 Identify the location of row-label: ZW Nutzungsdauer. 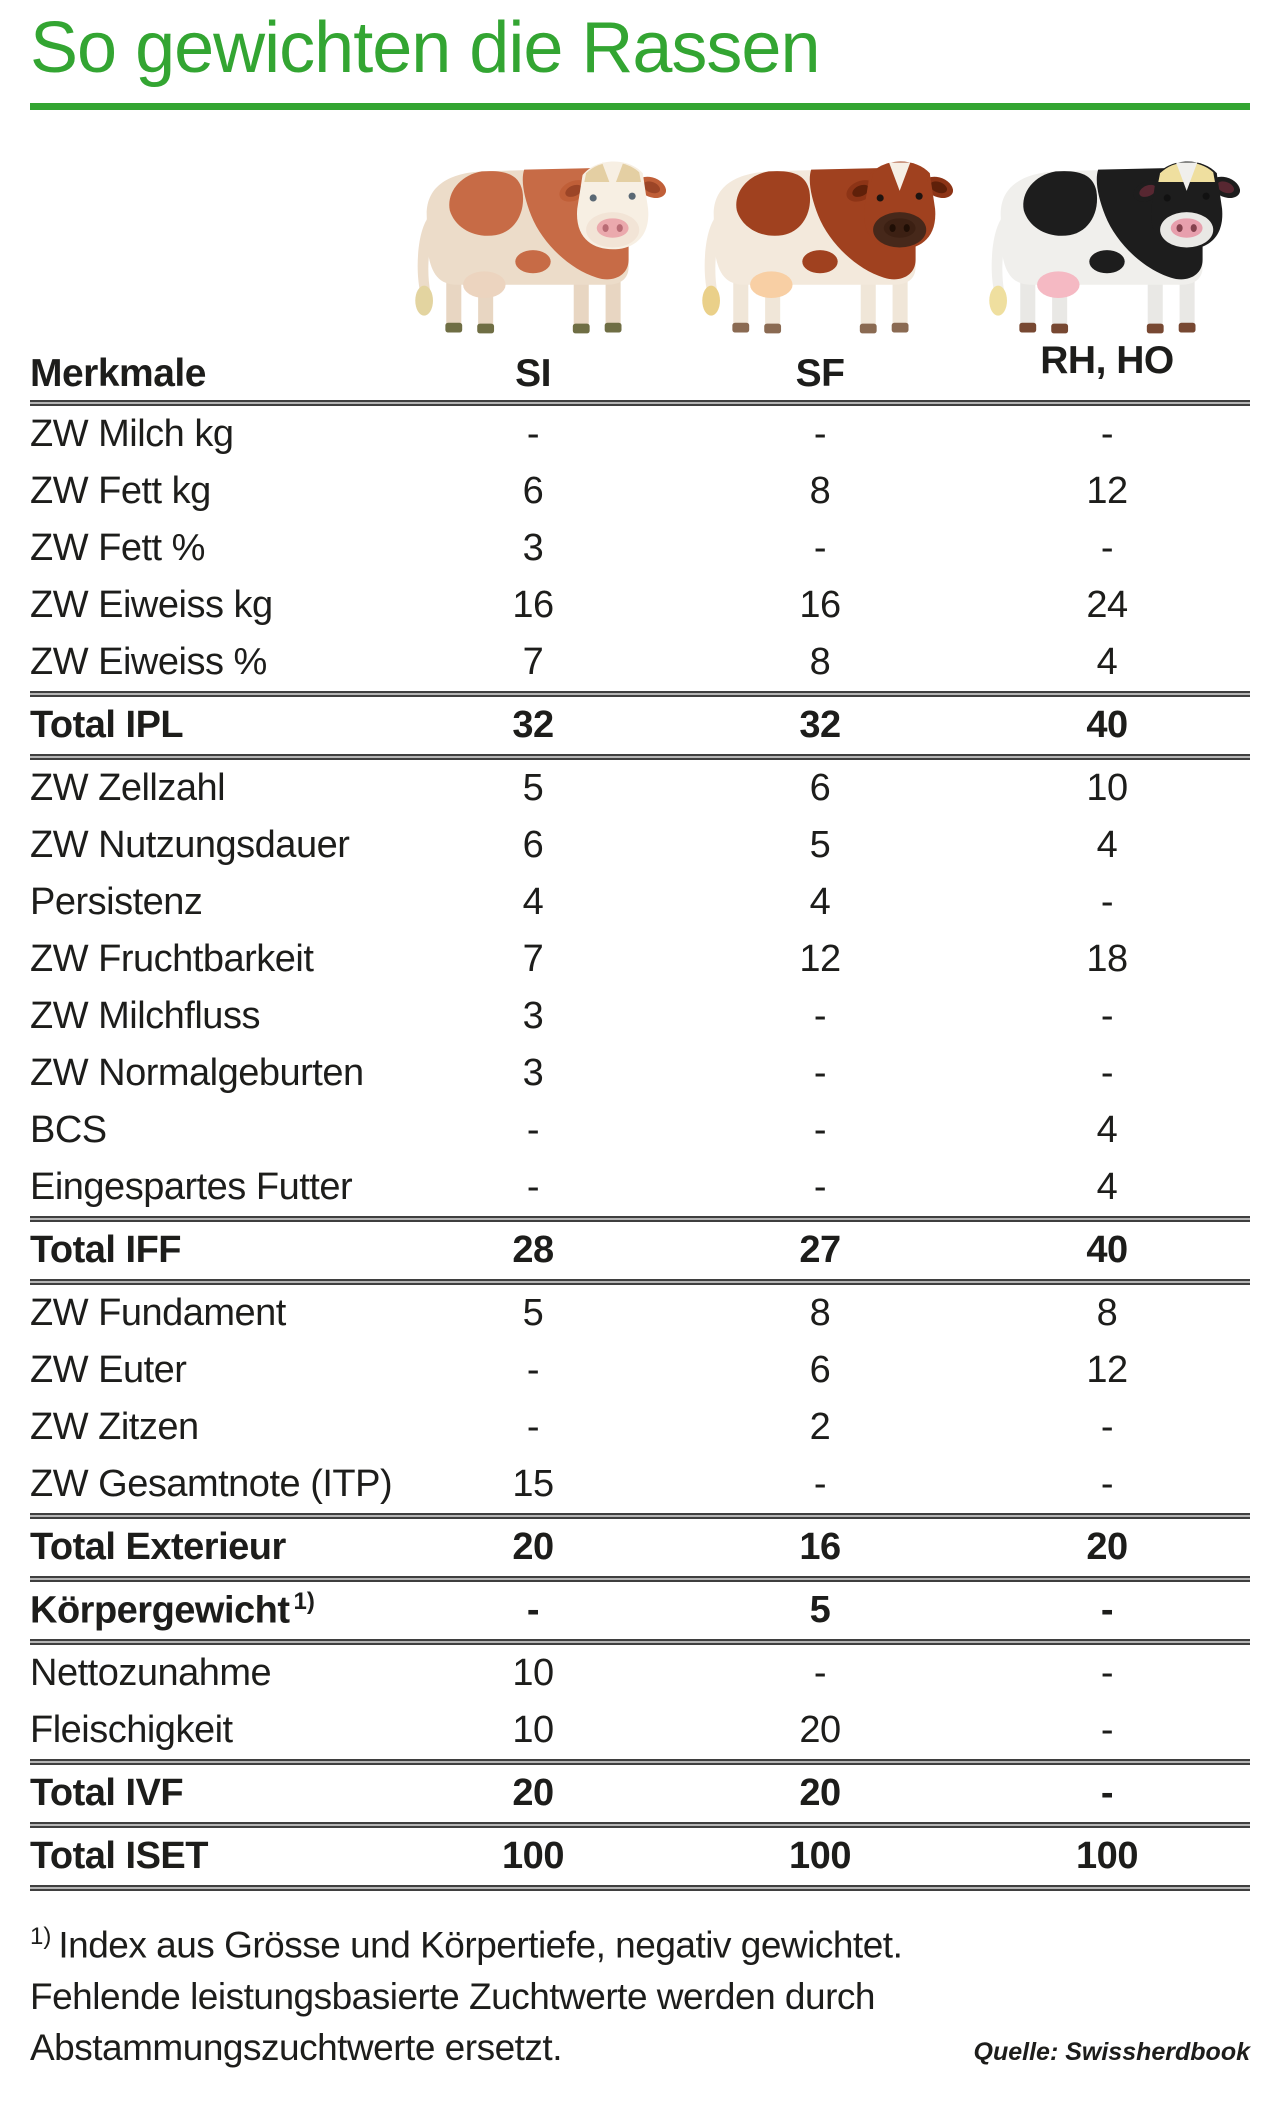
(190, 845).